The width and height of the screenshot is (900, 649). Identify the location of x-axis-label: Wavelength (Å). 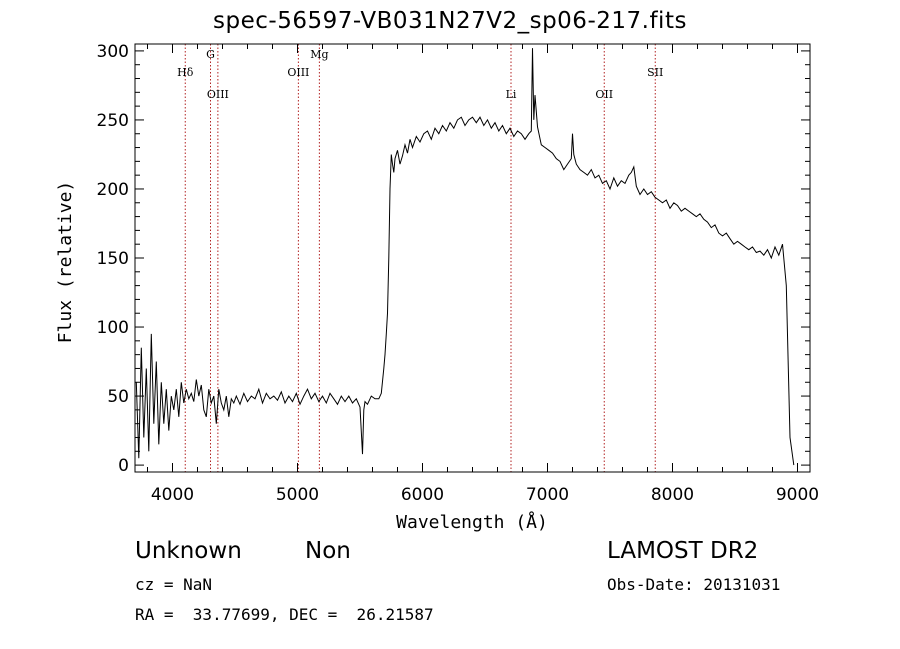
(472, 522).